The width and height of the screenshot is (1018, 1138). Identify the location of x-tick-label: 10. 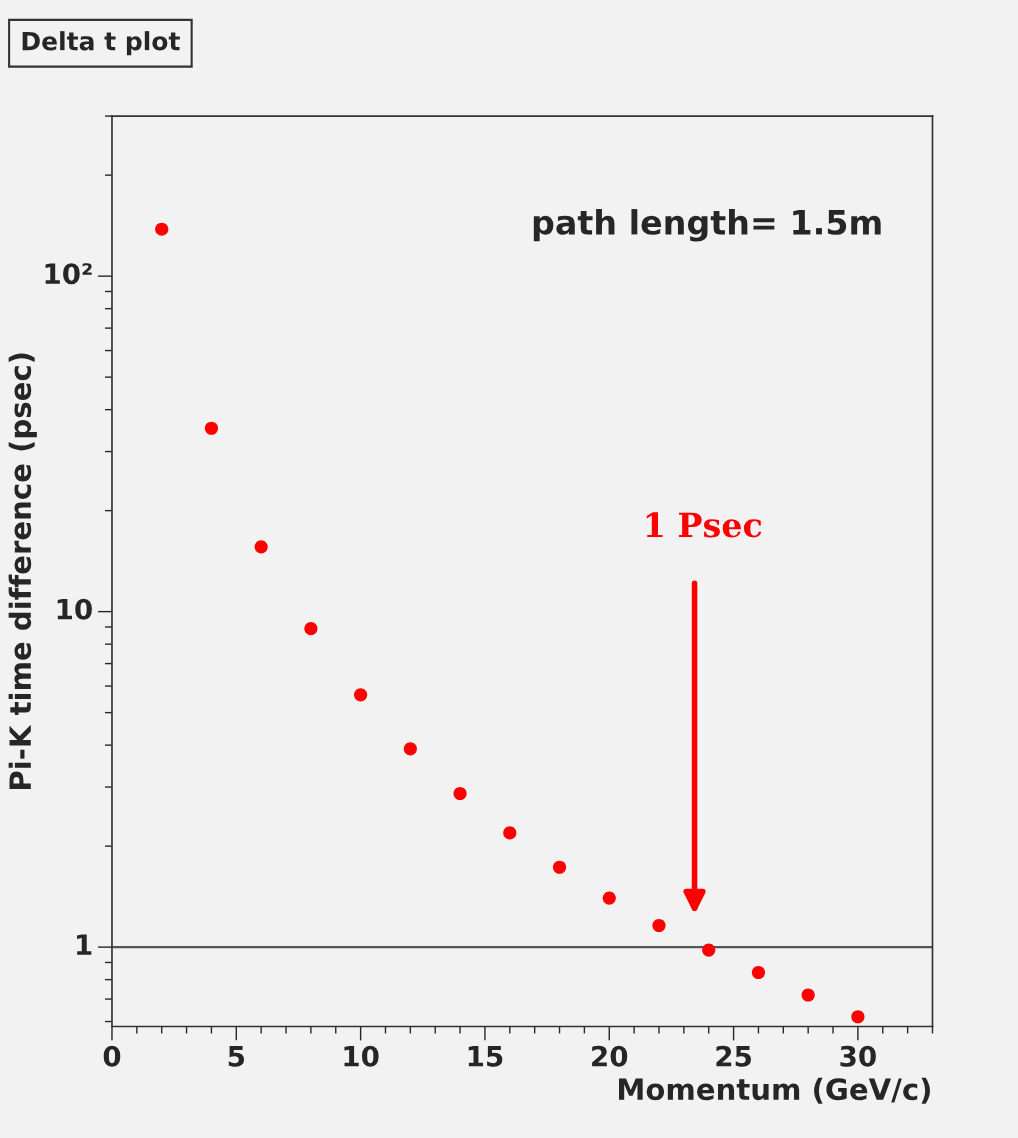
(361, 1056).